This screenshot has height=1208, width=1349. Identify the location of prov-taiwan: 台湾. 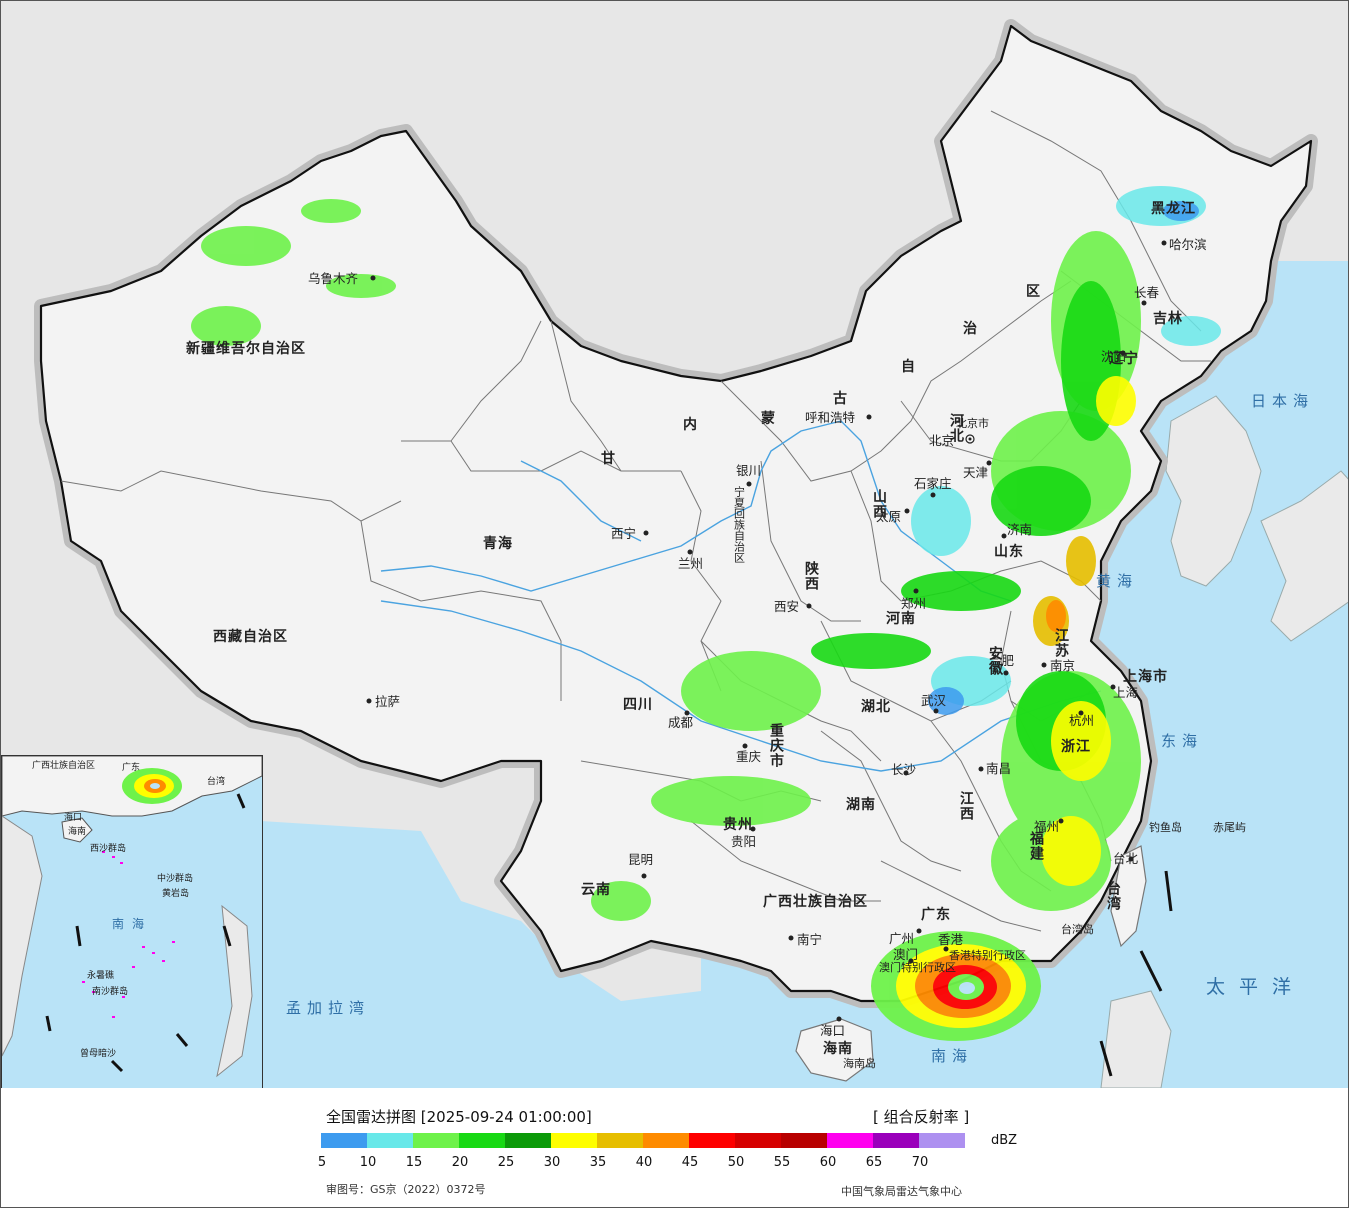
(1113, 895).